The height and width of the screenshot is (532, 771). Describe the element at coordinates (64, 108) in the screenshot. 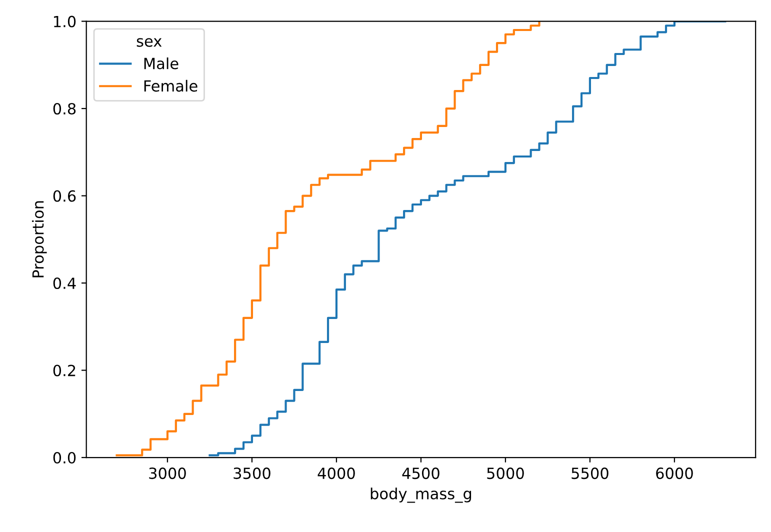

I see `y-tick-label: 0.8` at that location.